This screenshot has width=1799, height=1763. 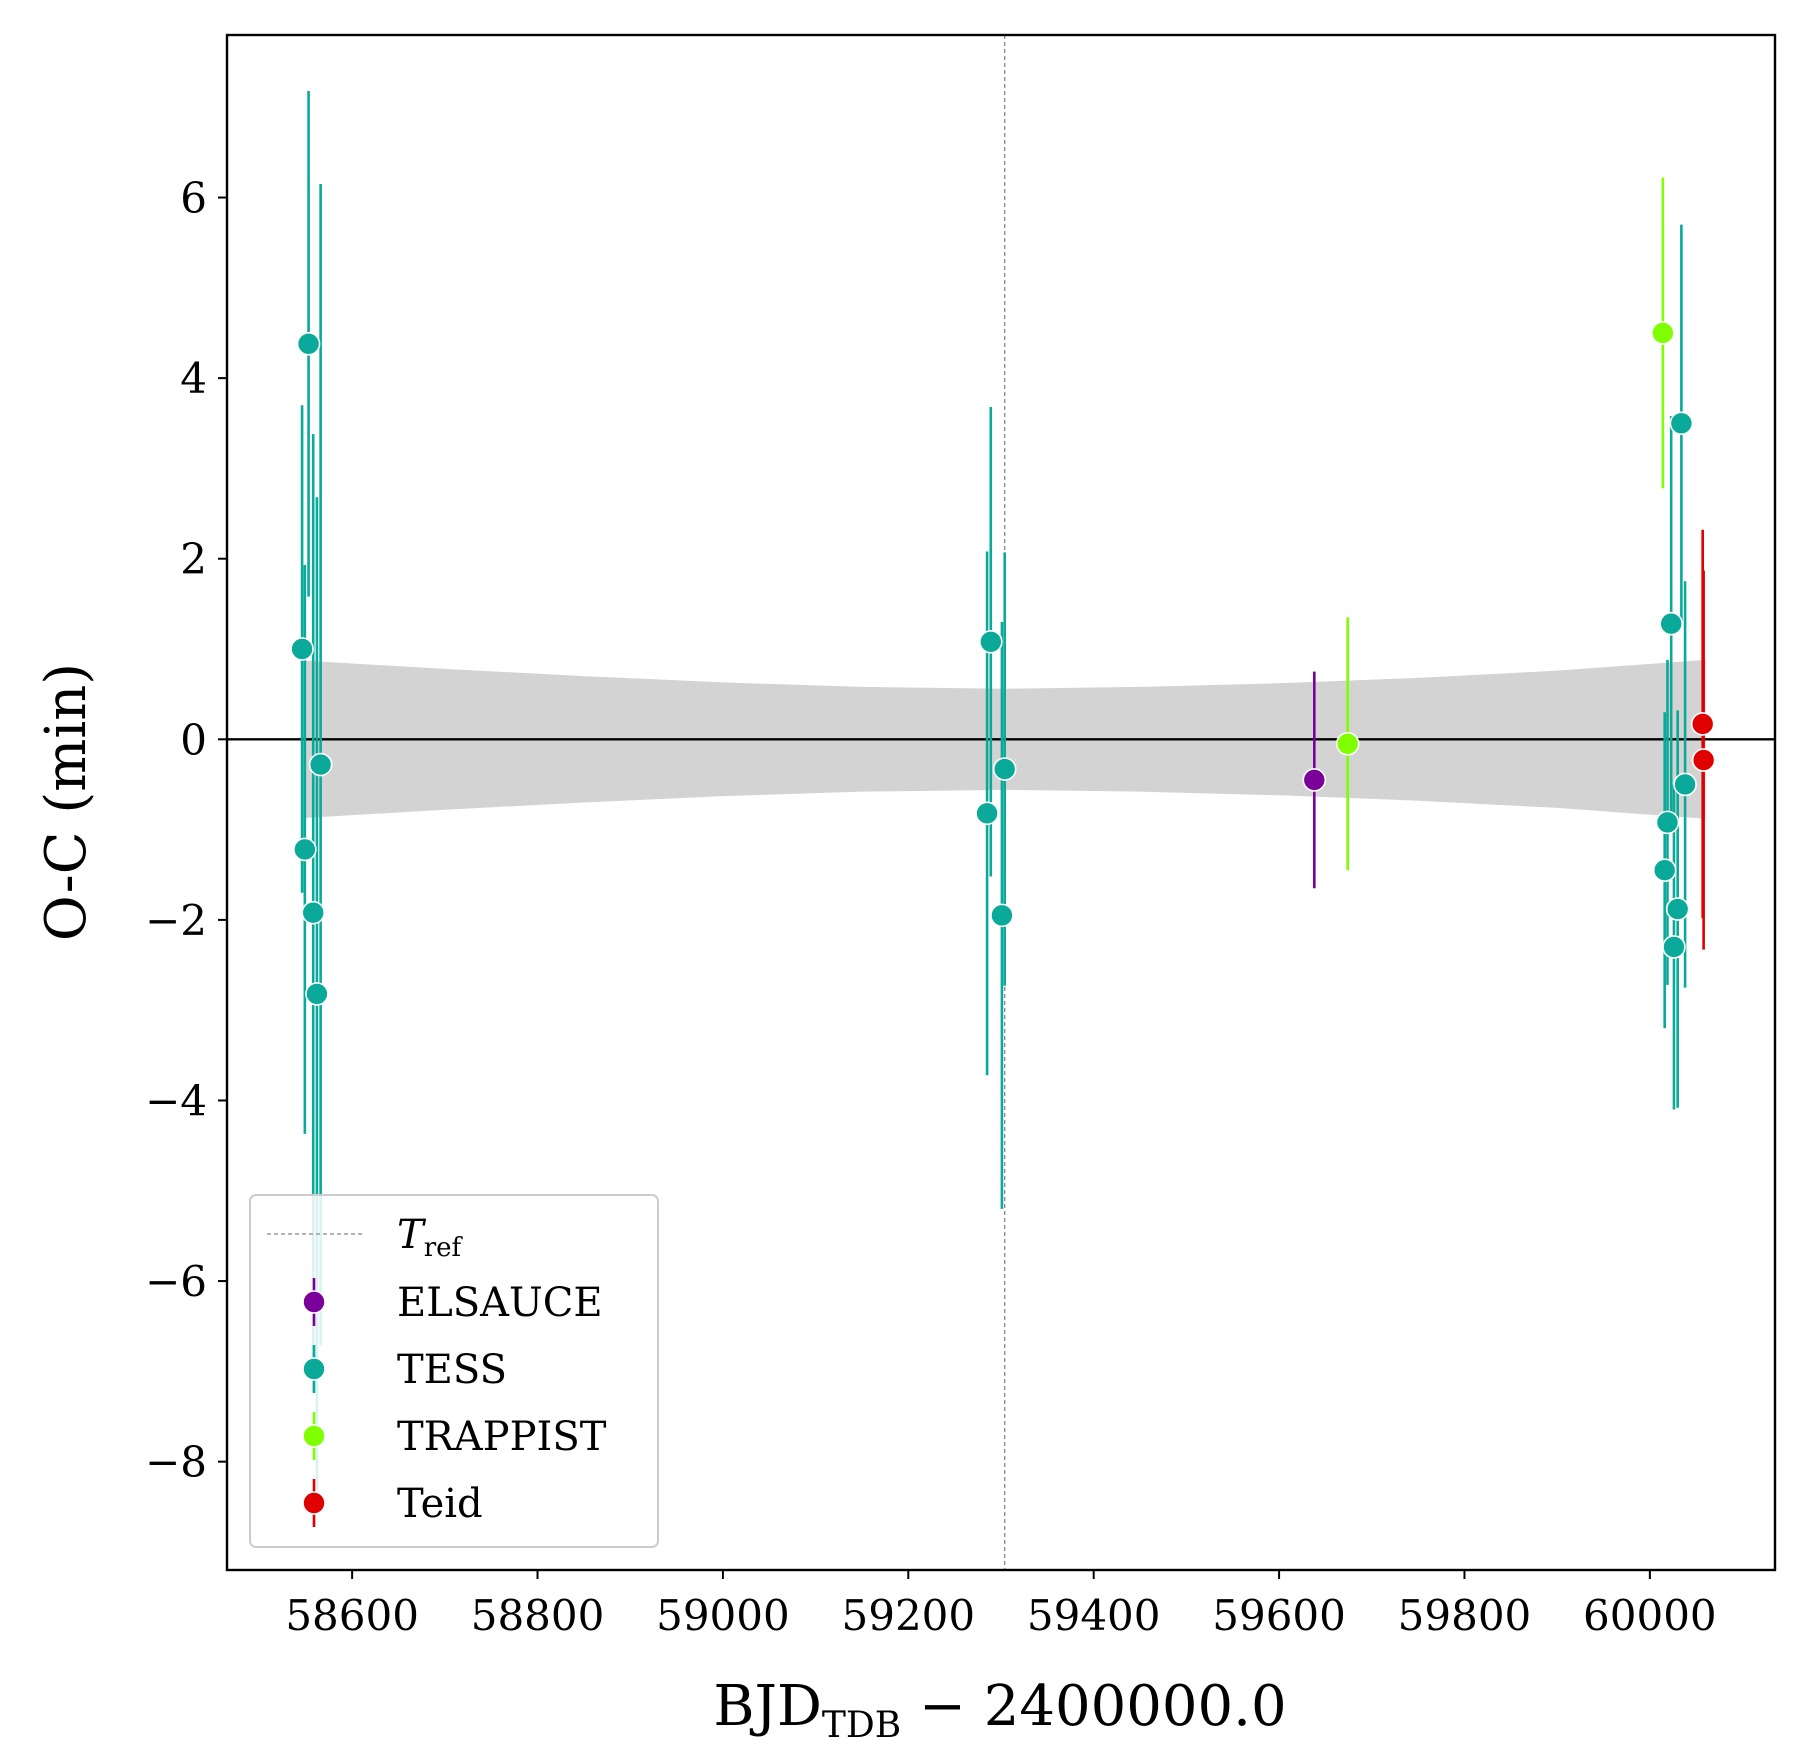 What do you see at coordinates (193, 378) in the screenshot?
I see `y-tick-label-4: 4` at bounding box center [193, 378].